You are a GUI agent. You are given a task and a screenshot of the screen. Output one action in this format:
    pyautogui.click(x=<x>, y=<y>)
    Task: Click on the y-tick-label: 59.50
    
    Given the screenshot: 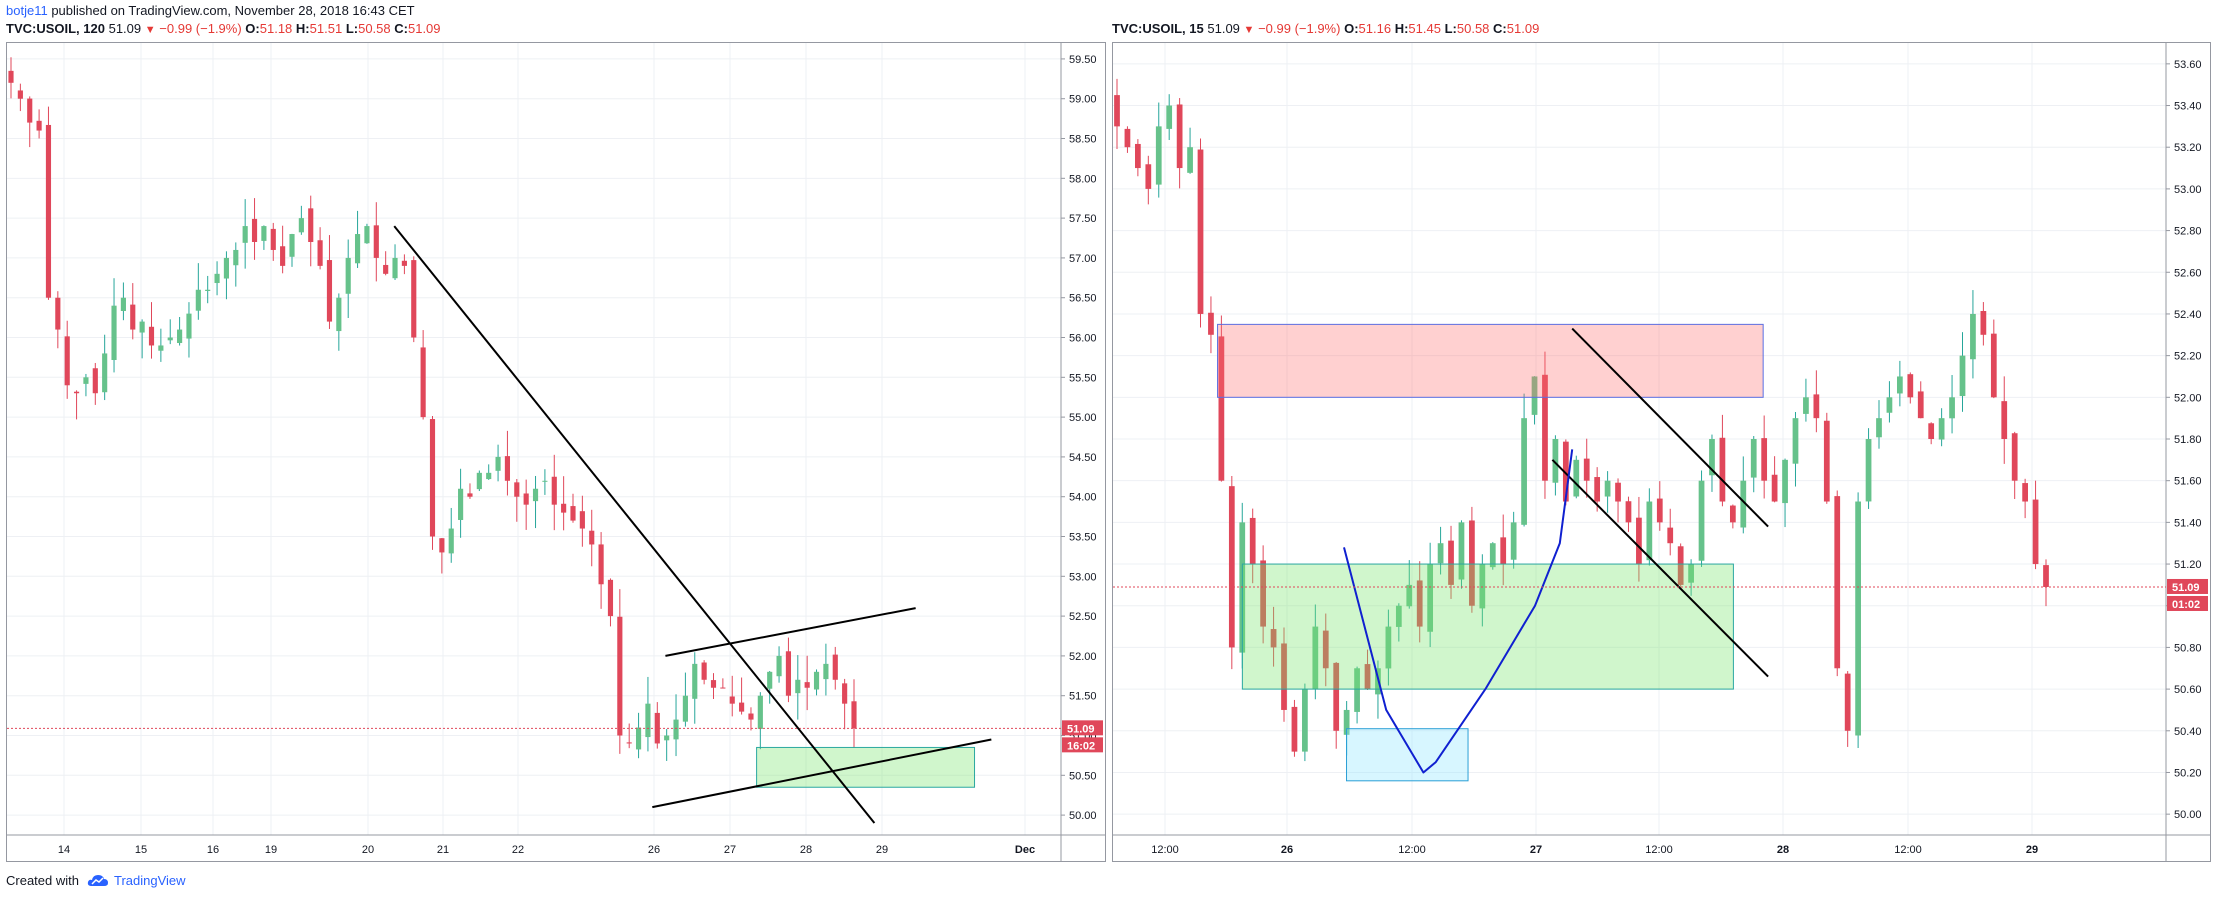 What is the action you would take?
    pyautogui.click(x=1083, y=60)
    